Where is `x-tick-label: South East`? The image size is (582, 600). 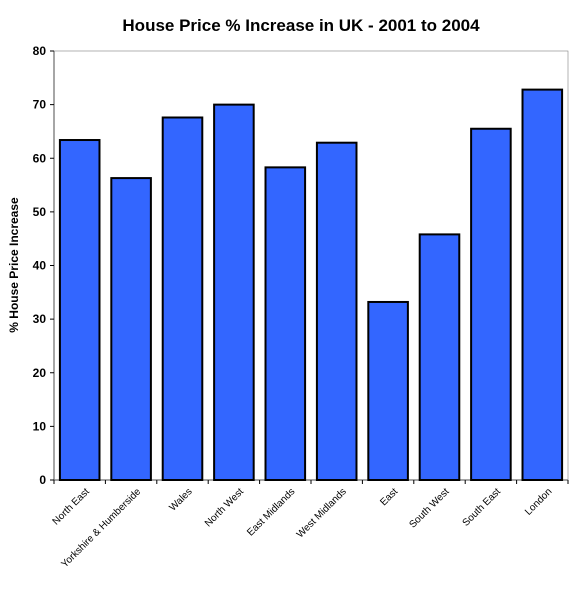
x-tick-label: South East is located at coordinates (482, 507).